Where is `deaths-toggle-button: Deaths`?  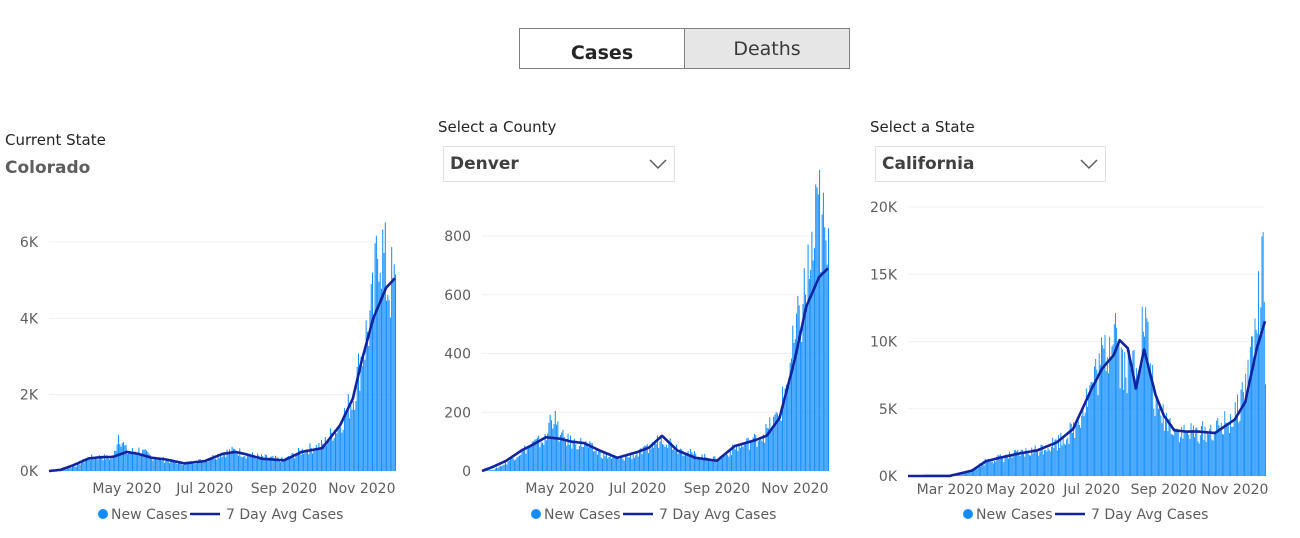
deaths-toggle-button: Deaths is located at coordinates (767, 48).